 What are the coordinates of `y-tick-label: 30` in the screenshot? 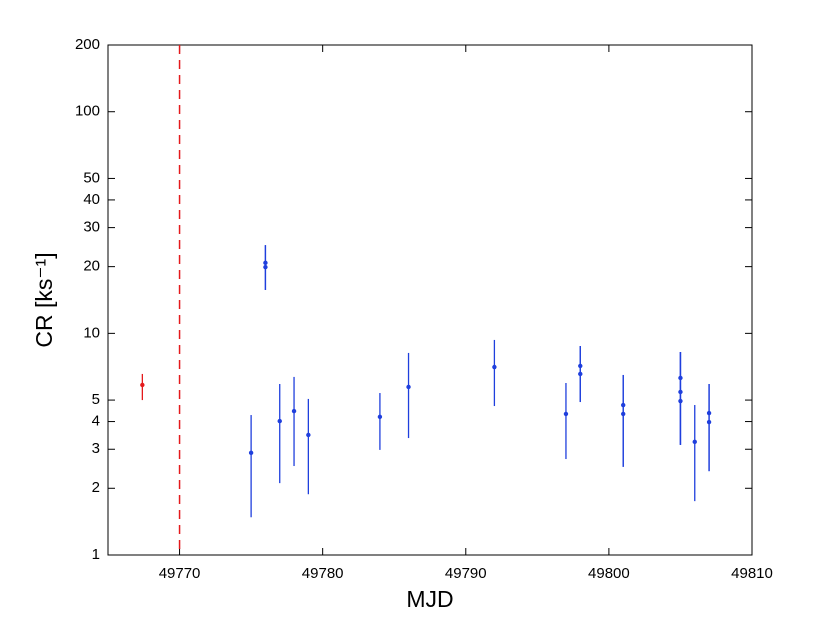 It's located at (91, 227).